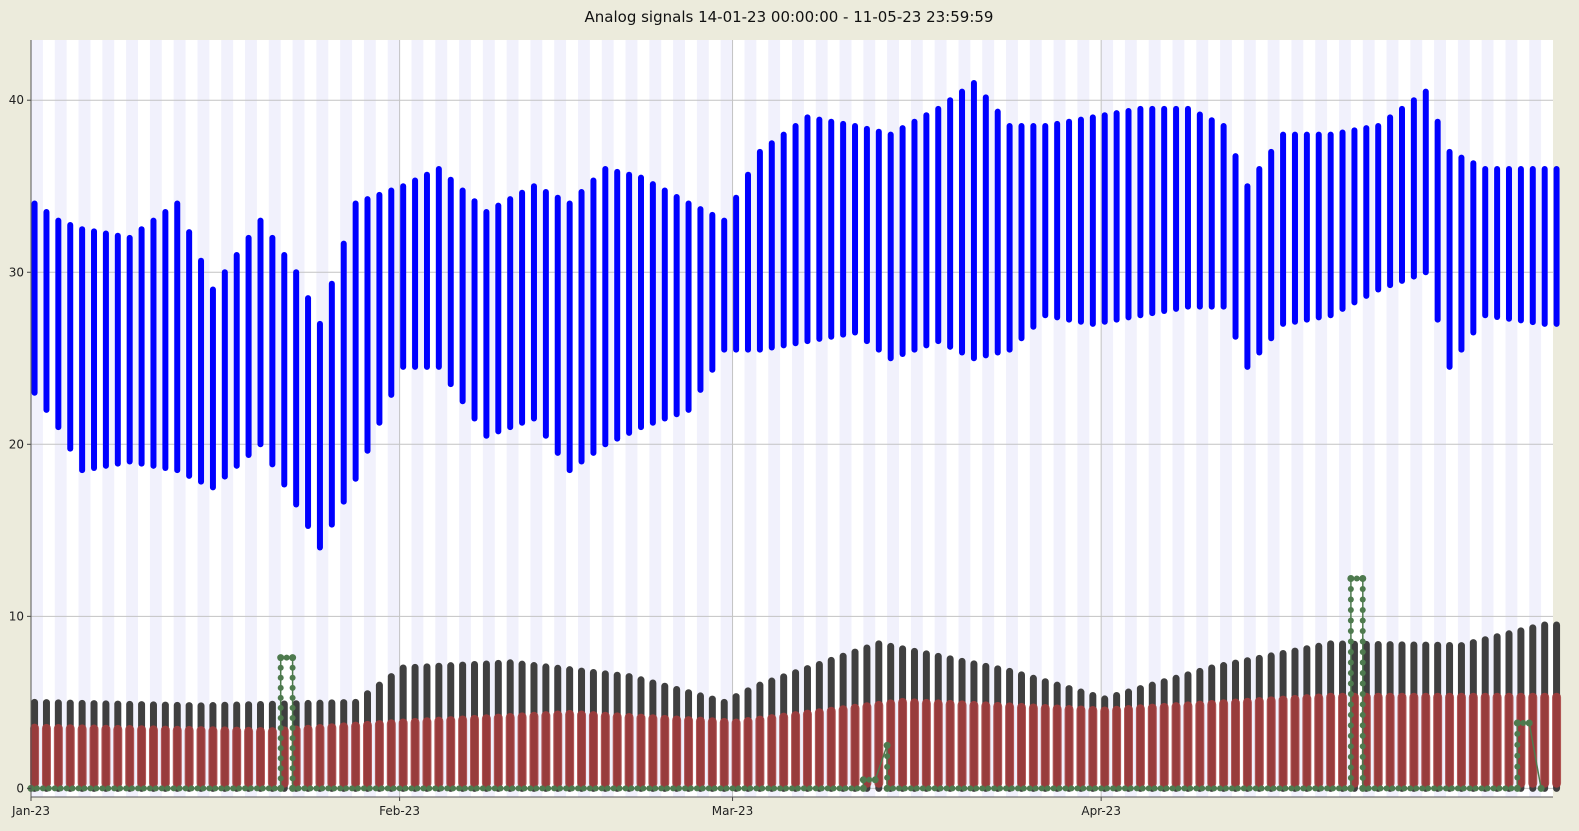  I want to click on x-tick-label: Jan-23, so click(30, 811).